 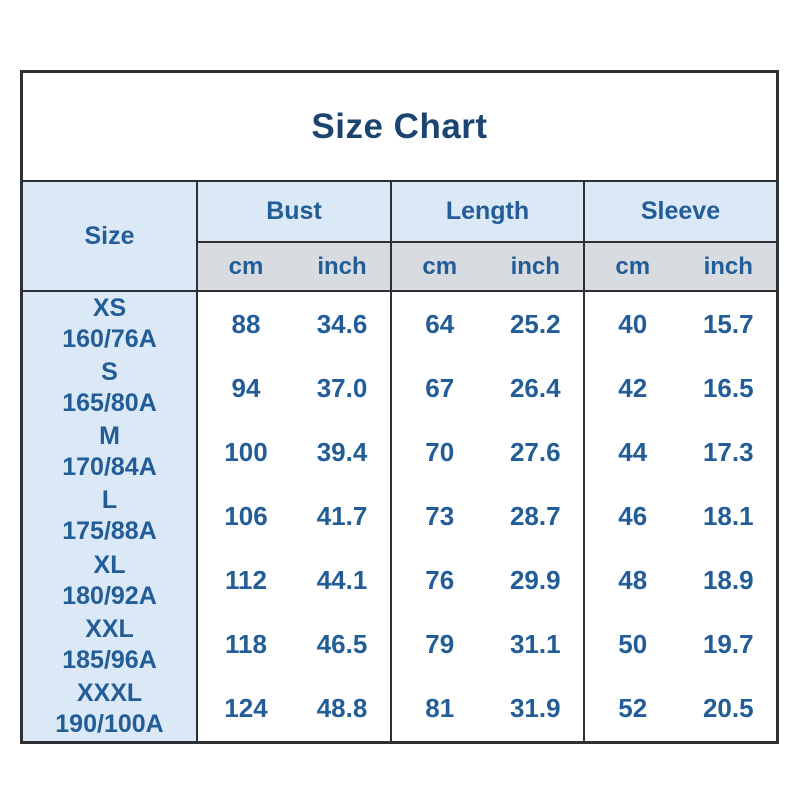 I want to click on bust-cm-value: 124, so click(x=246, y=708).